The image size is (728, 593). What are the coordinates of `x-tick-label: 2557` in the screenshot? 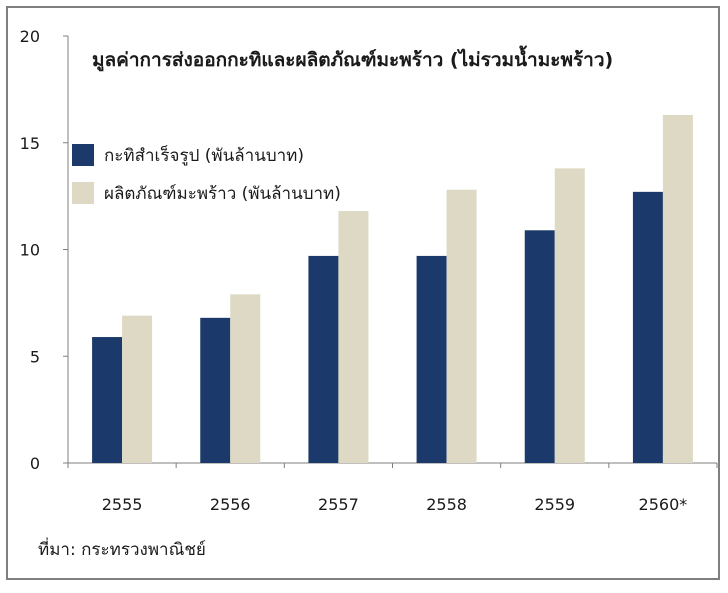 It's located at (338, 504).